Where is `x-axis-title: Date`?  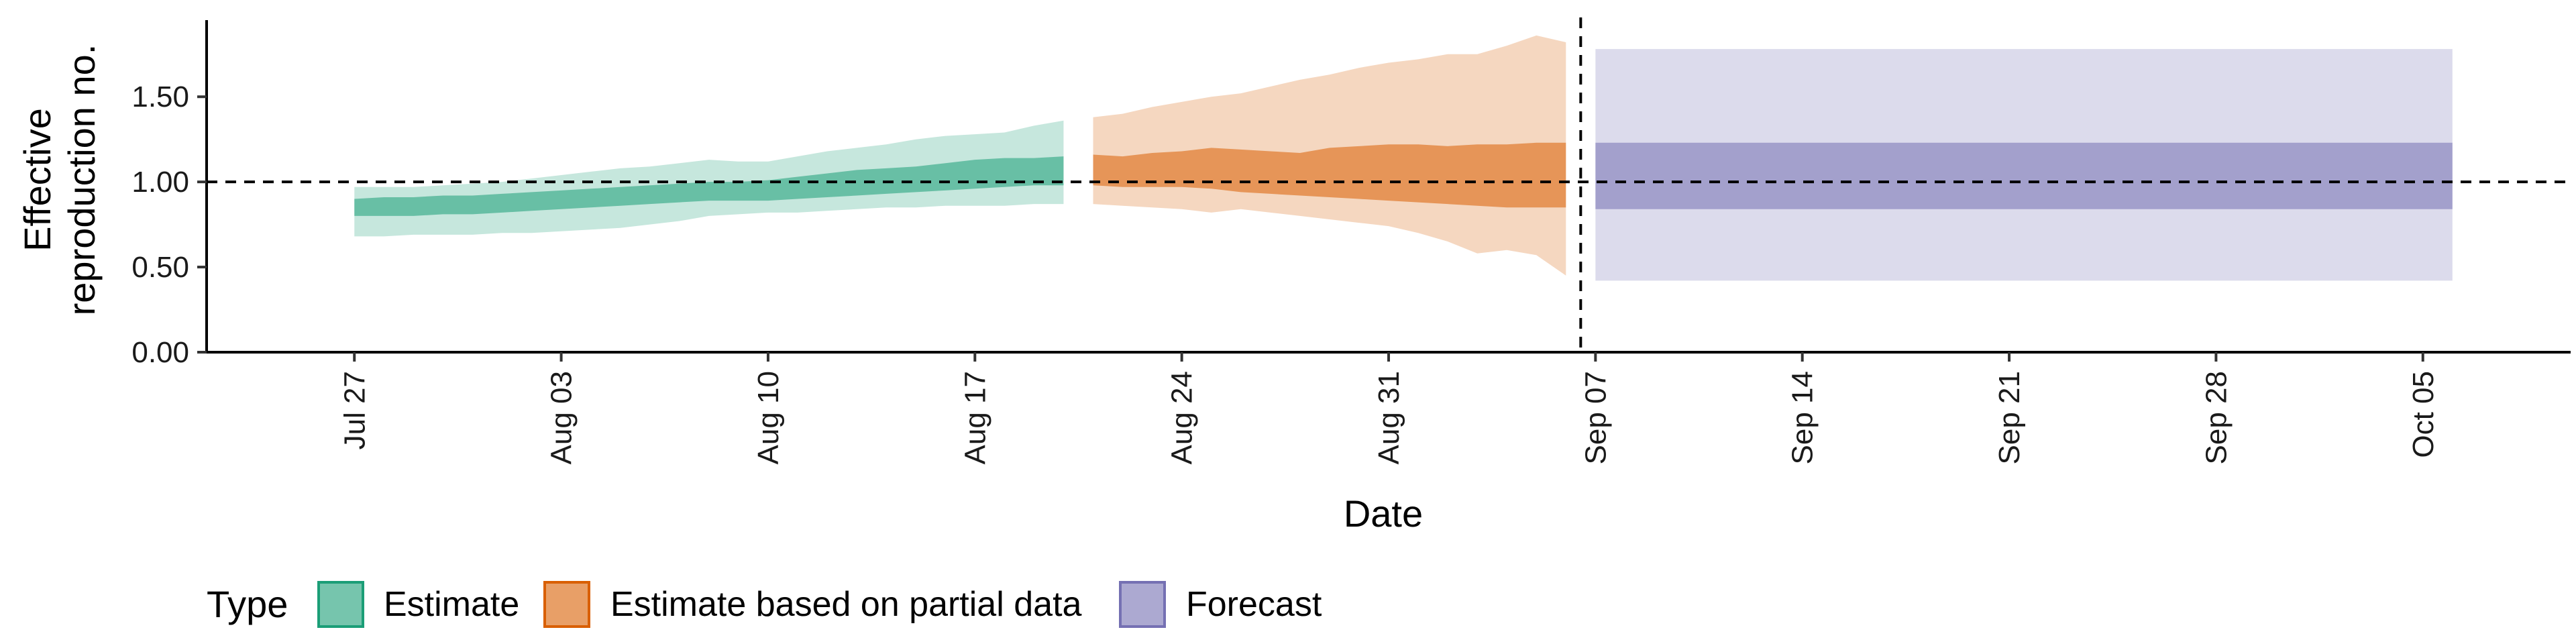
x-axis-title: Date is located at coordinates (1383, 513).